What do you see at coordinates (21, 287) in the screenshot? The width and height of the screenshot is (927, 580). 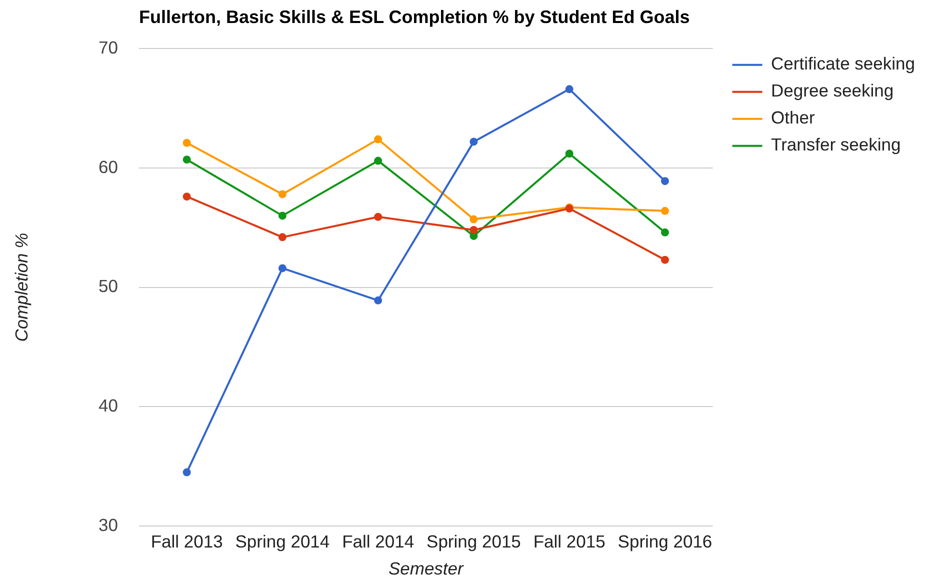 I see `y-axis-title: Completion %` at bounding box center [21, 287].